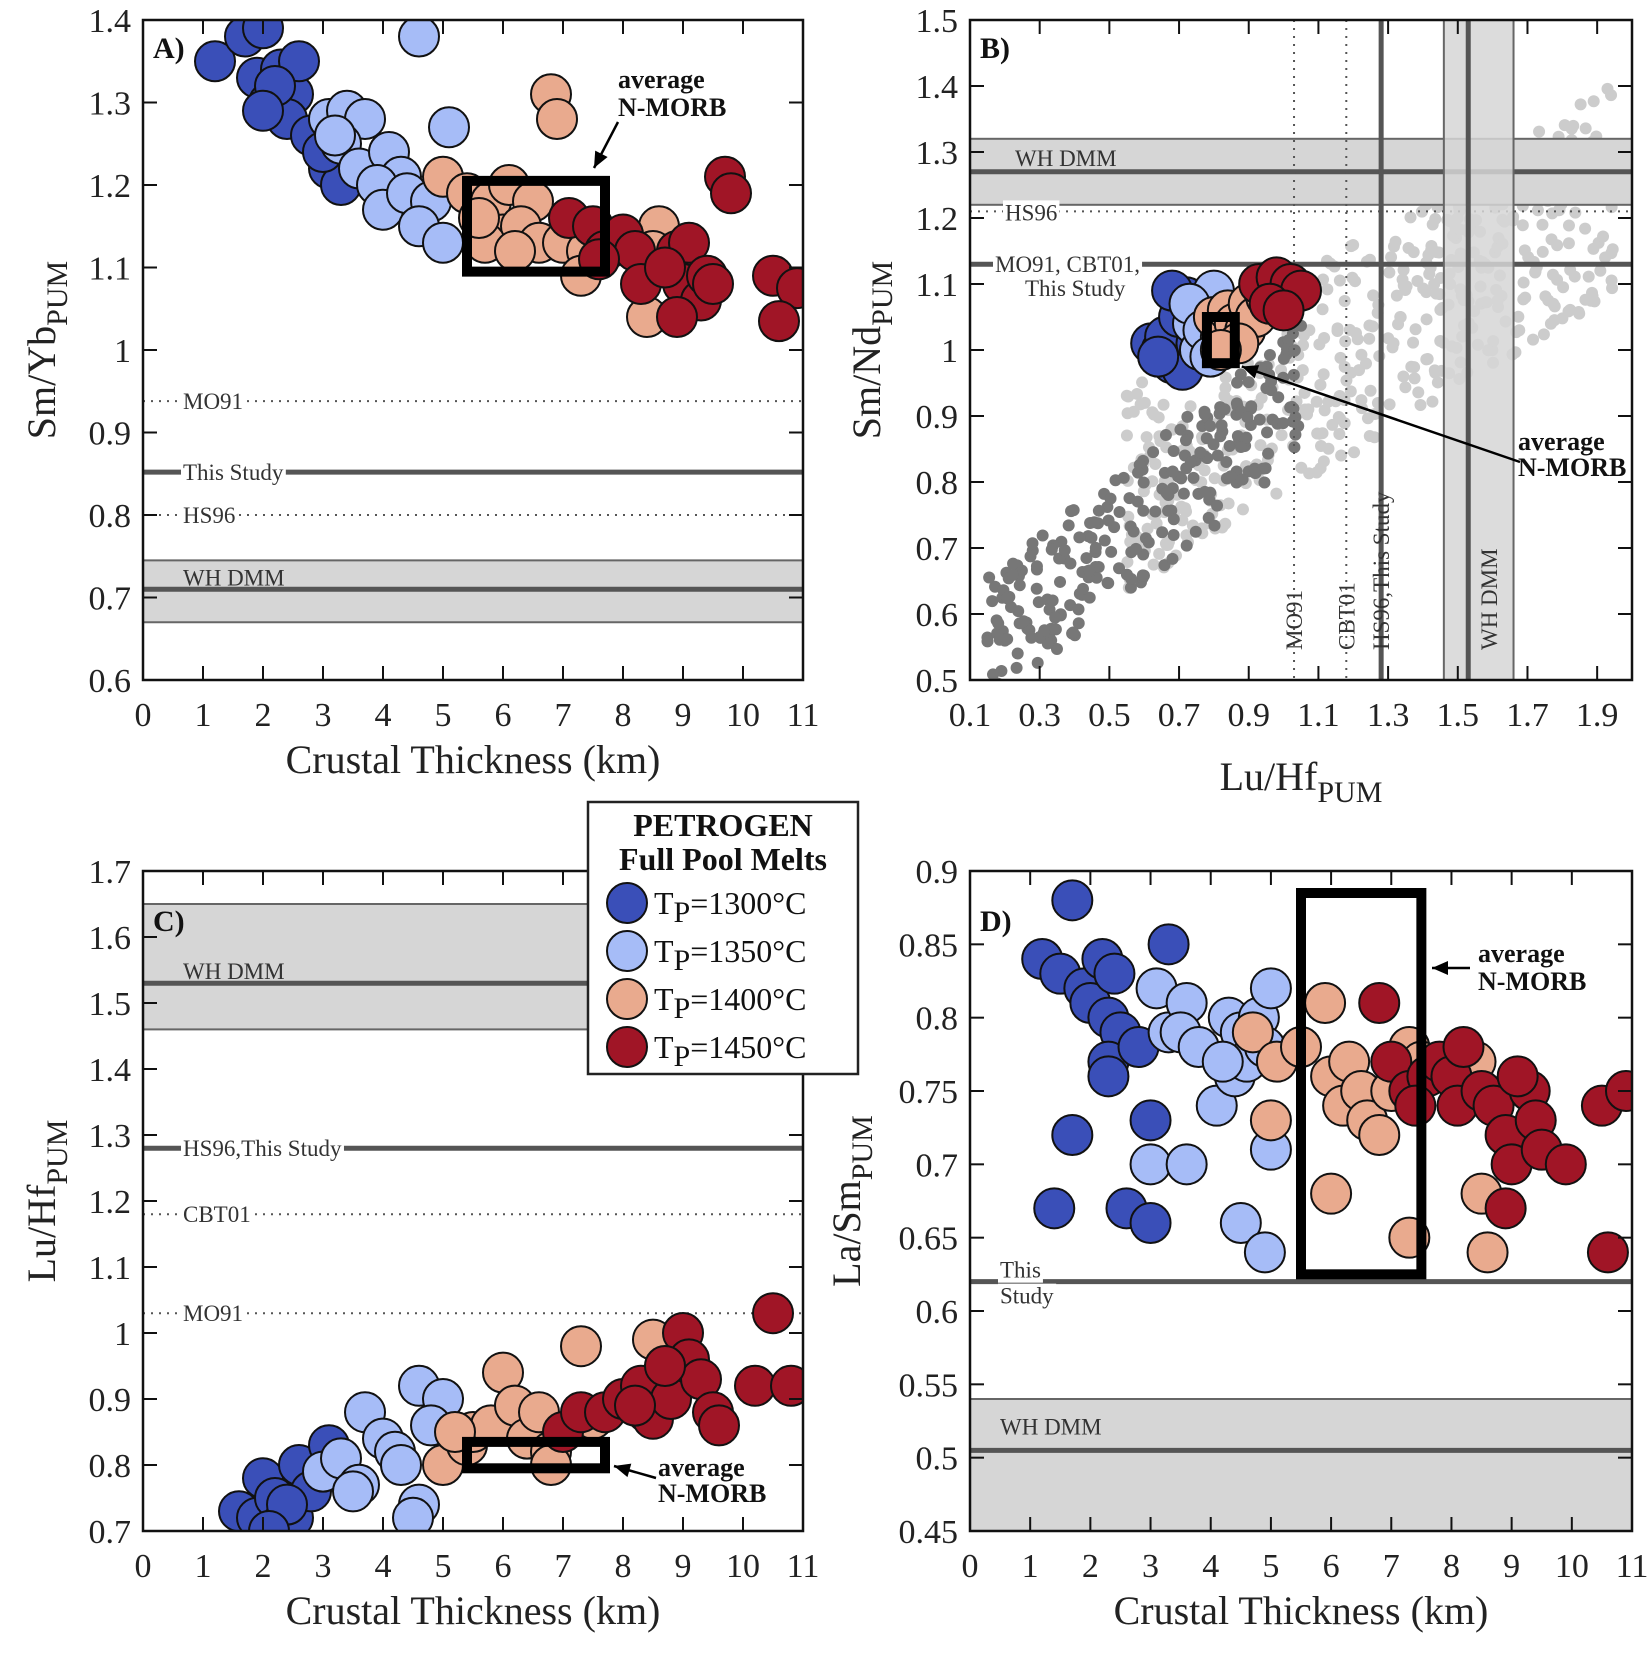 Image resolution: width=1650 pixels, height=1655 pixels. What do you see at coordinates (1090, 1566) in the screenshot?
I see `x-tick-label: 2` at bounding box center [1090, 1566].